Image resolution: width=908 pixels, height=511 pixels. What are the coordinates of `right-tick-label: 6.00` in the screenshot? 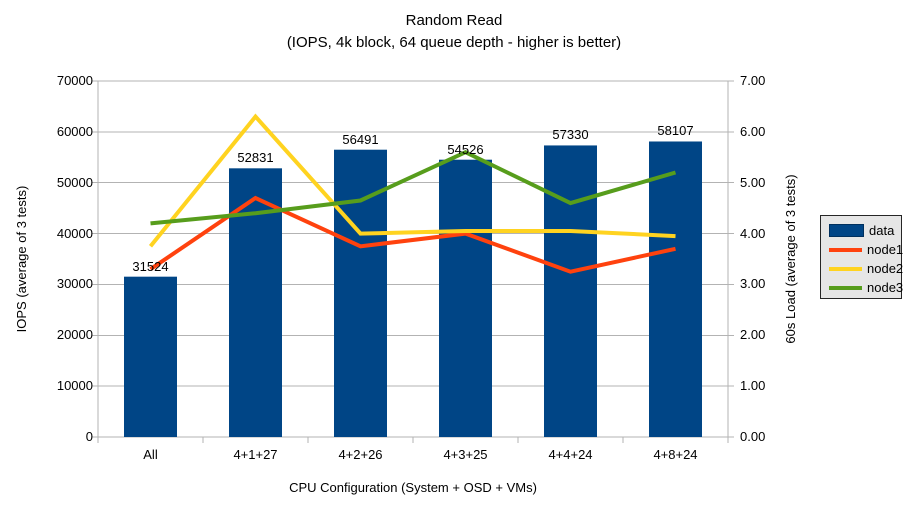 It's located at (753, 131).